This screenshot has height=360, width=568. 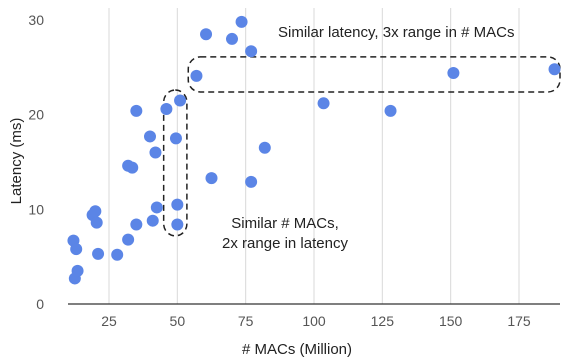 I want to click on y-tick-label-20: 20, so click(x=36, y=115).